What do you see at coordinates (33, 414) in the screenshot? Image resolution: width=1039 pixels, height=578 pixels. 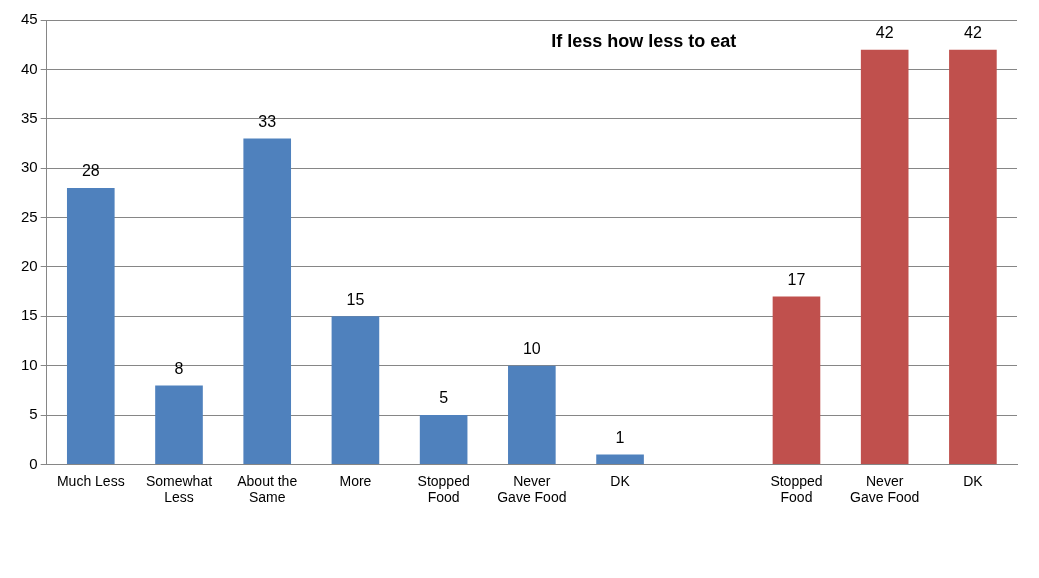 I see `y-tick-label: 5` at bounding box center [33, 414].